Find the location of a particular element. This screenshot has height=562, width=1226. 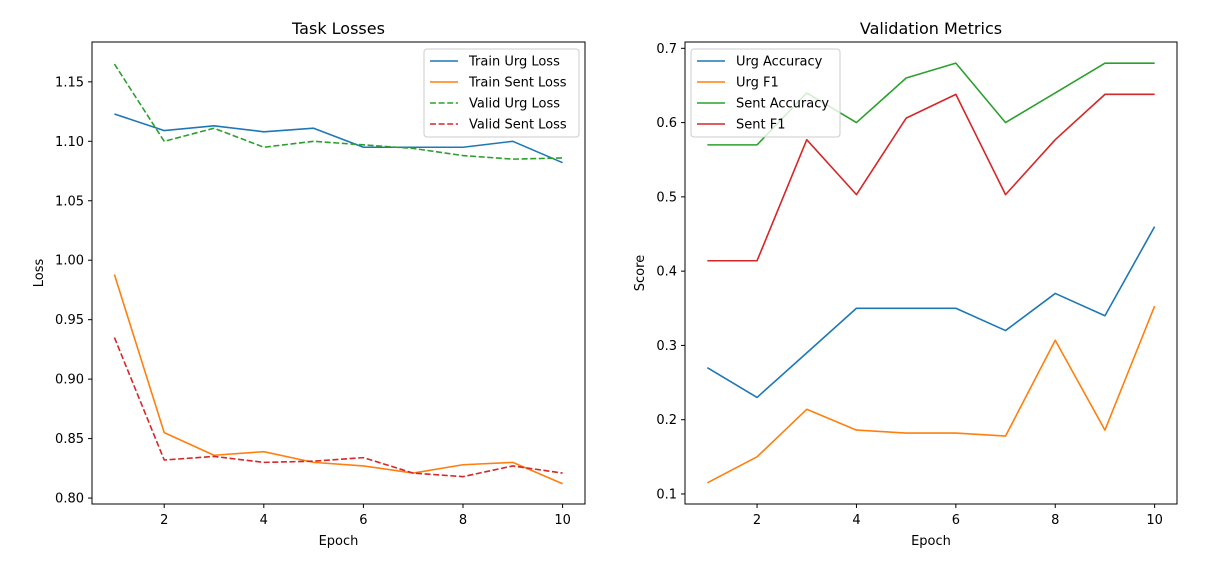

legend-entry: Sent Accuracy is located at coordinates (782, 104).